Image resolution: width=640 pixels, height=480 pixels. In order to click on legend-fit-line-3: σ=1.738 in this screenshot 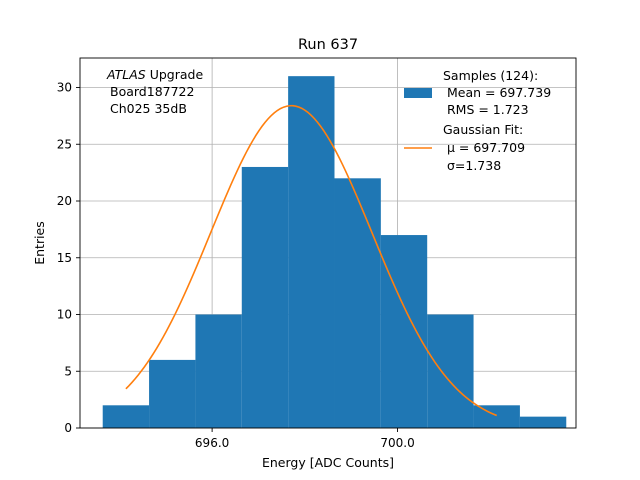, I will do `click(472, 165)`.